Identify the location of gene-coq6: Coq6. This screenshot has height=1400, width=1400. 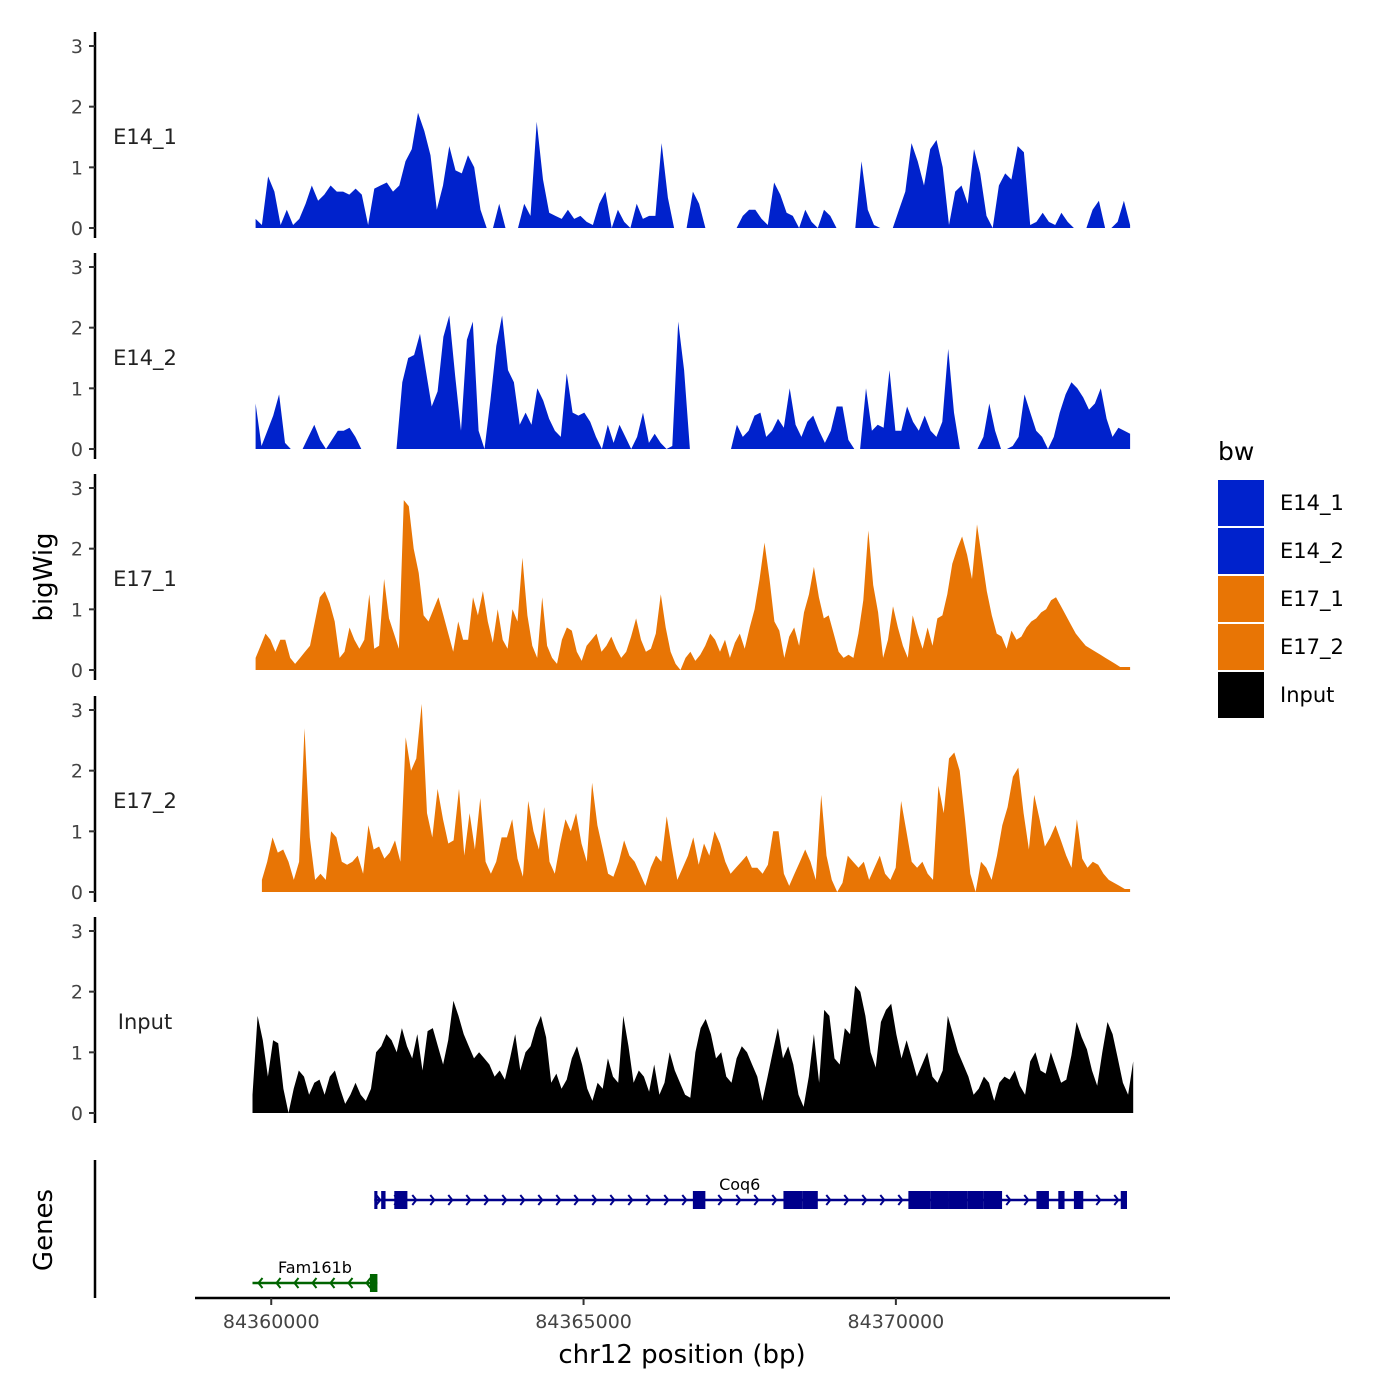
(750, 1192).